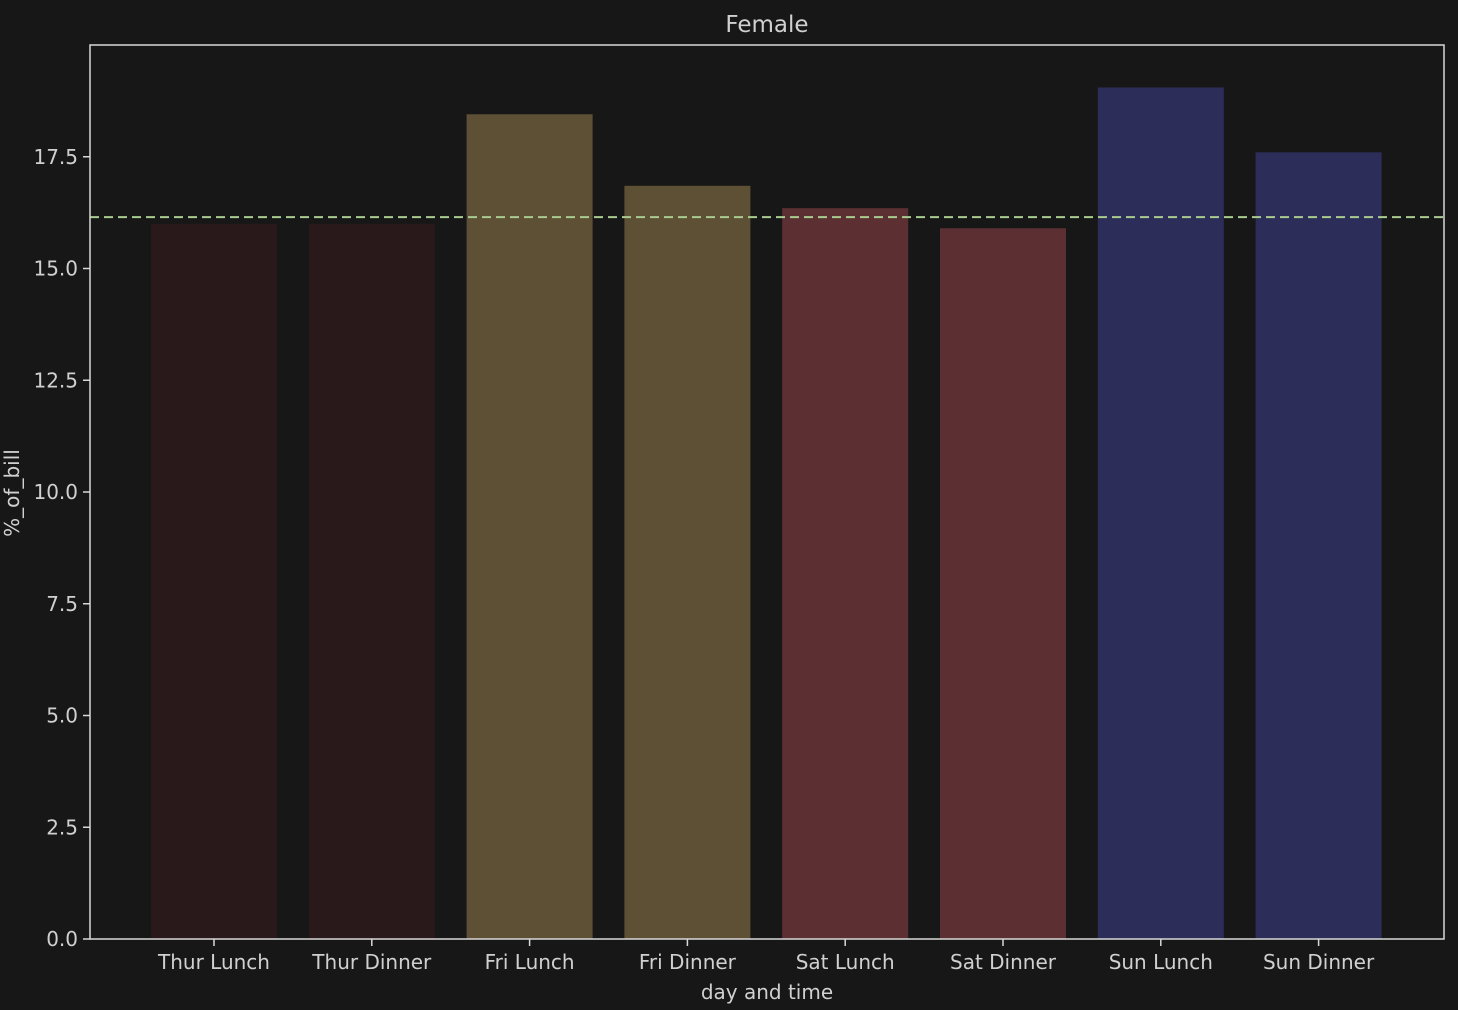 This screenshot has width=1458, height=1010. What do you see at coordinates (55, 492) in the screenshot?
I see `y-tick-label: 10.0` at bounding box center [55, 492].